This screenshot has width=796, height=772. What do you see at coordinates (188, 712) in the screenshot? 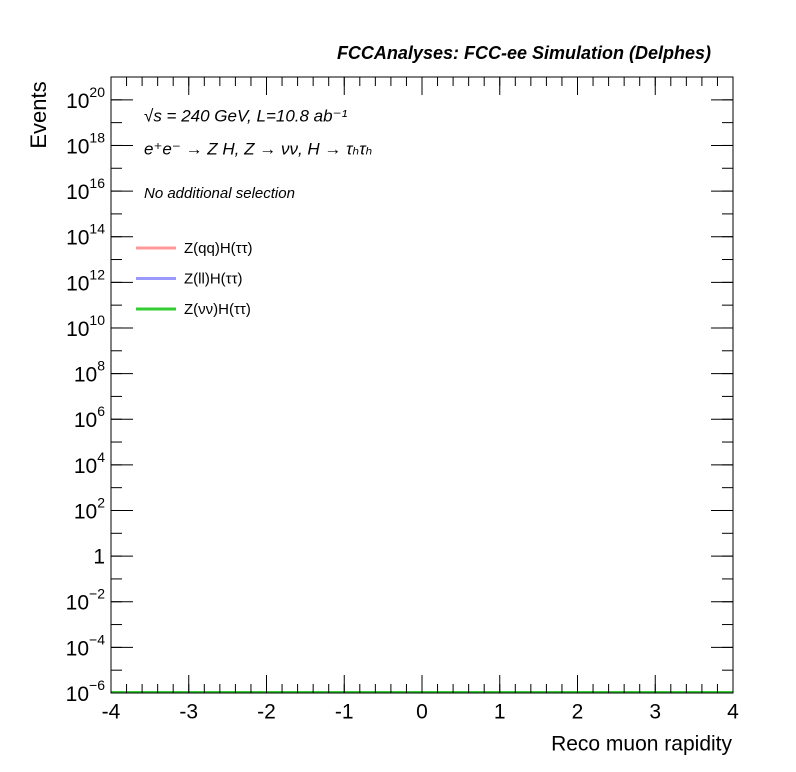
I see `x-tick-label: -3` at bounding box center [188, 712].